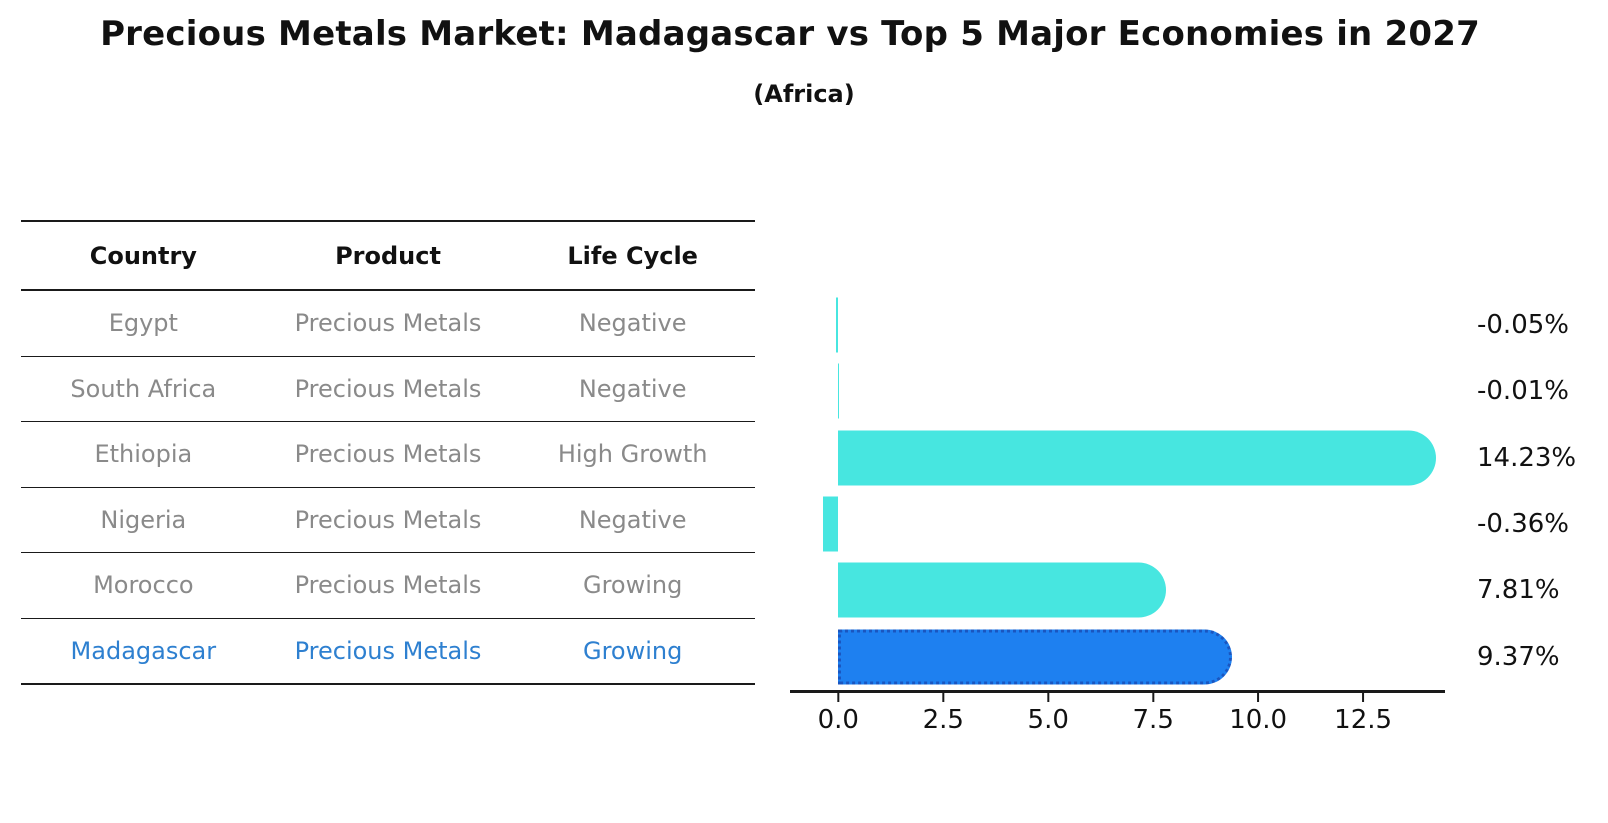 This screenshot has height=823, width=1608. Describe the element at coordinates (143, 255) in the screenshot. I see `column-header-country: Country` at that location.